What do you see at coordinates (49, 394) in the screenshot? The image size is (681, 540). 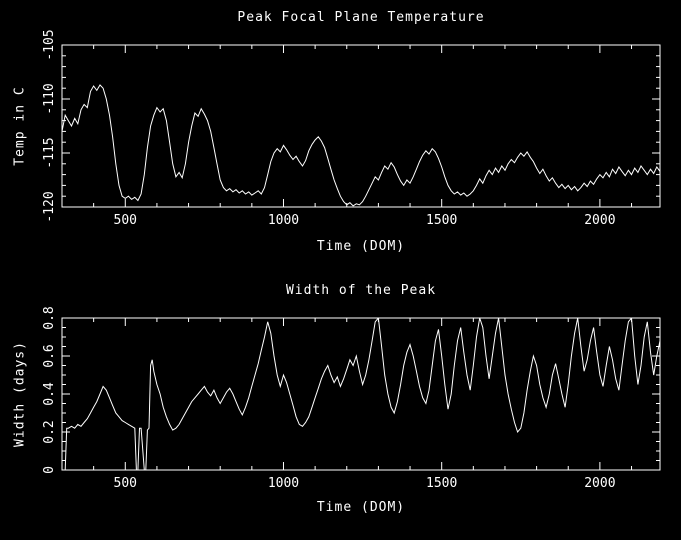 I see `y-tick-label: 0.4` at bounding box center [49, 394].